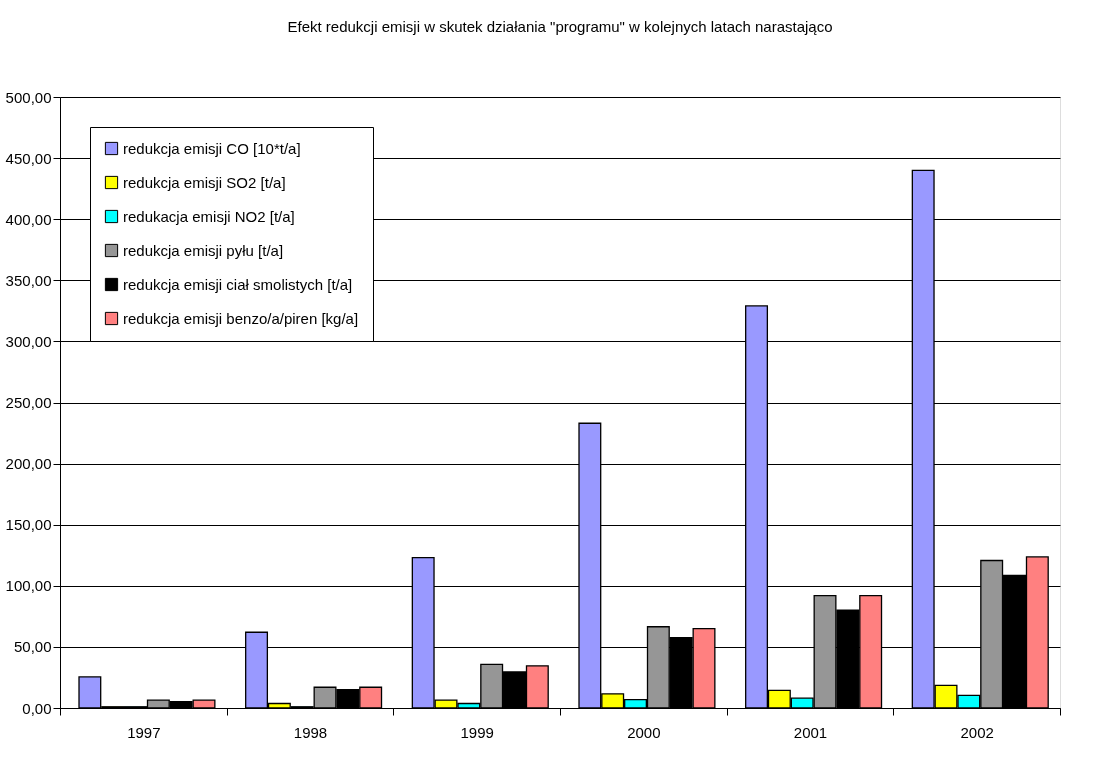  Describe the element at coordinates (810, 732) in the screenshot. I see `x-tick-label: 2001` at that location.